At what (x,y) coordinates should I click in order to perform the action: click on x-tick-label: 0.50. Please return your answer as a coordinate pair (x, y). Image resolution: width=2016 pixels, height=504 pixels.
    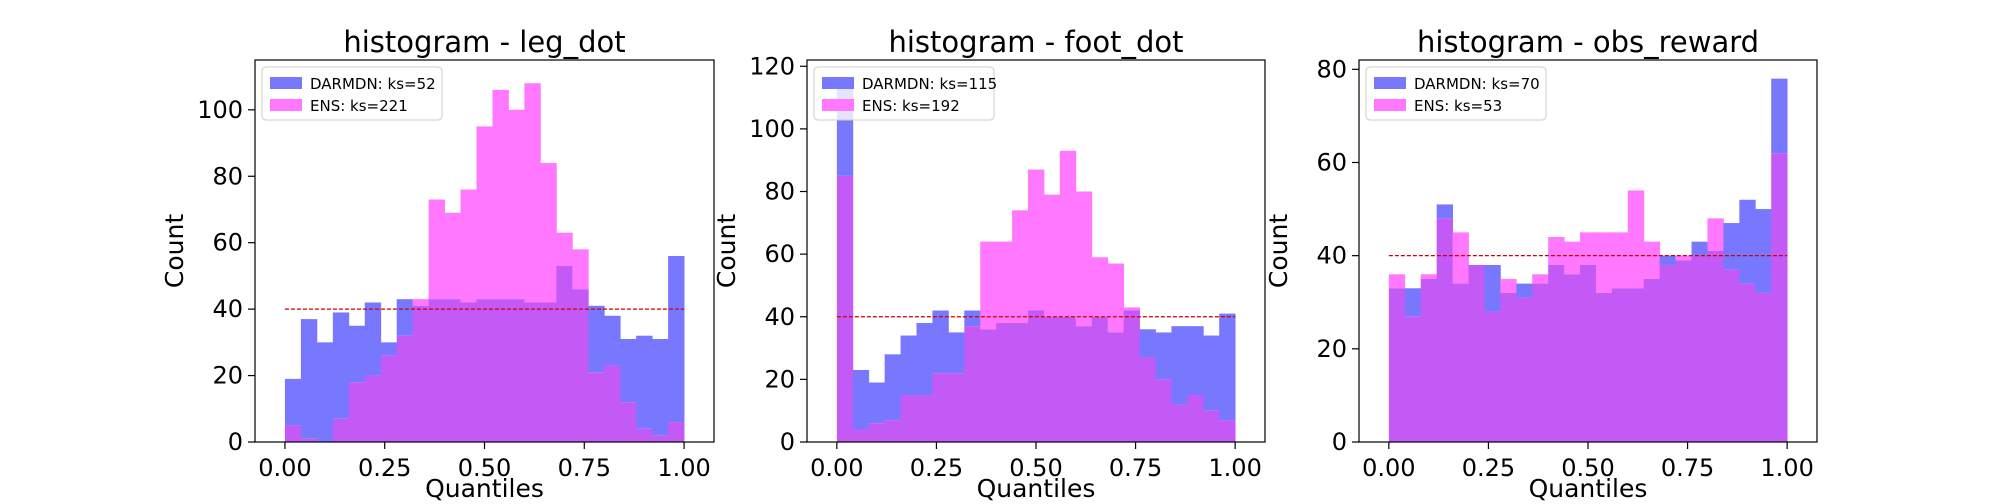
    Looking at the image, I should click on (1035, 468).